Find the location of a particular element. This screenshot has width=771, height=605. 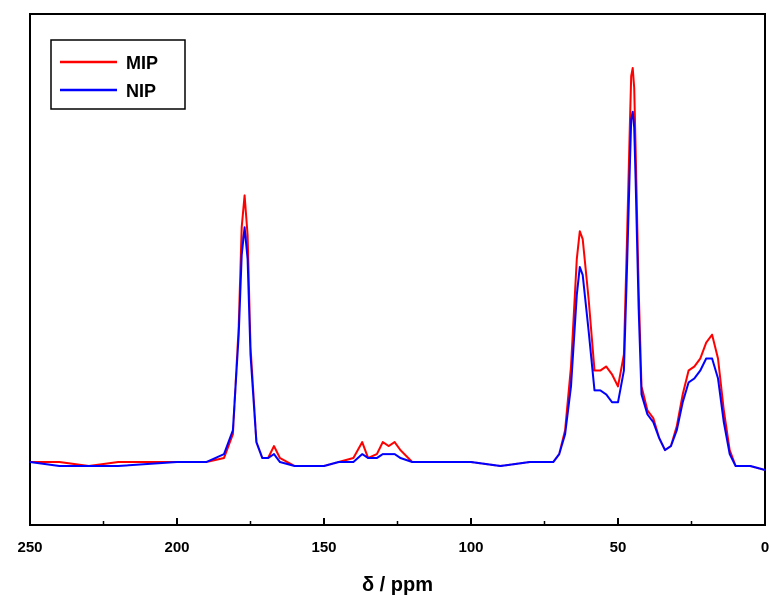

legend-label-mip: MIP is located at coordinates (142, 63).